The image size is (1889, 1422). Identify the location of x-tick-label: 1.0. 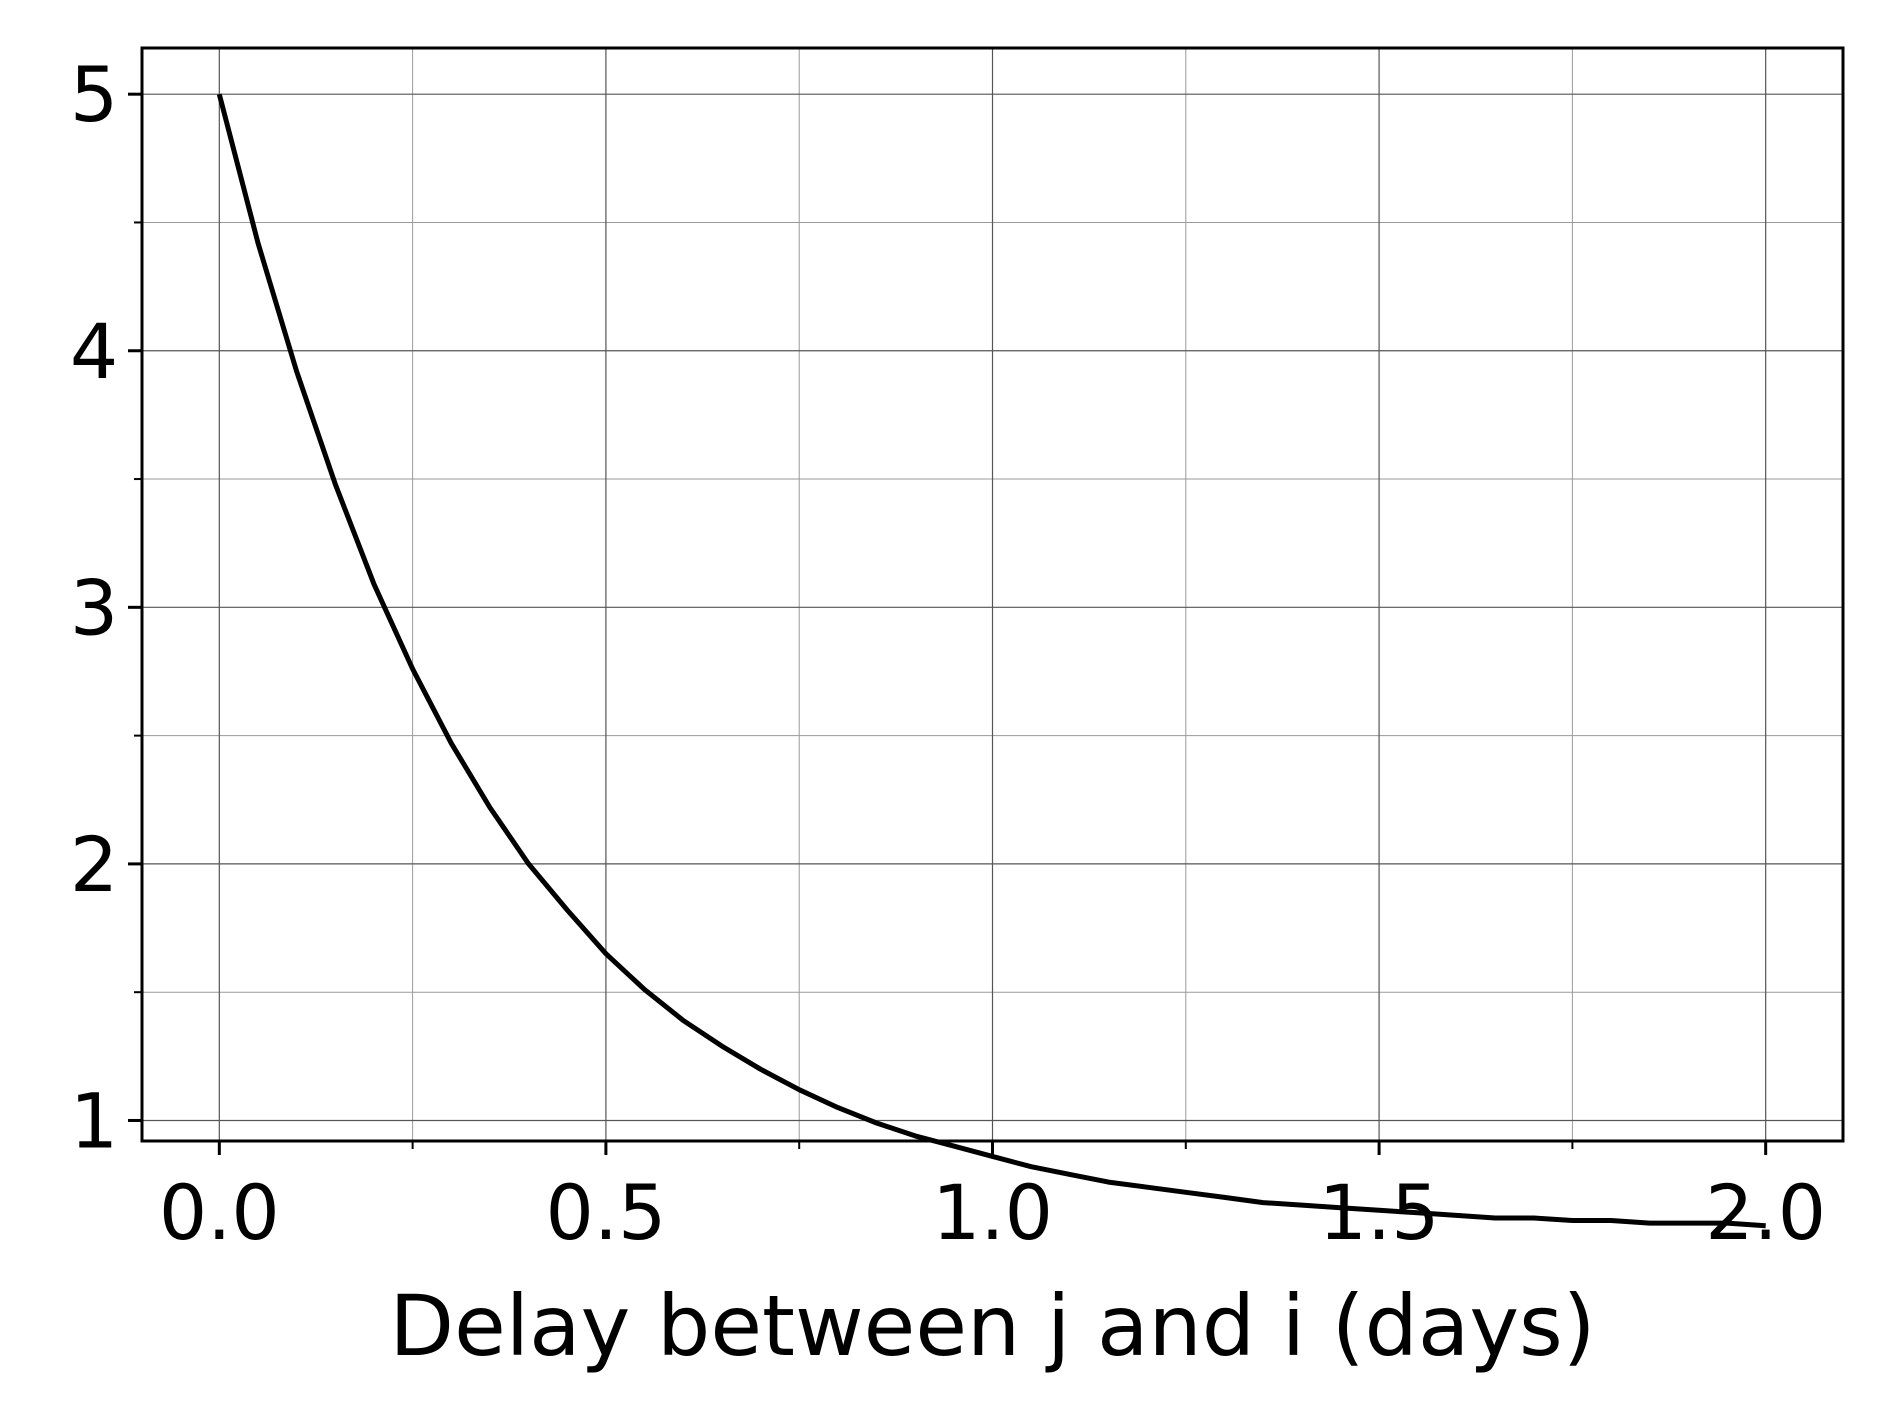
(992, 1212).